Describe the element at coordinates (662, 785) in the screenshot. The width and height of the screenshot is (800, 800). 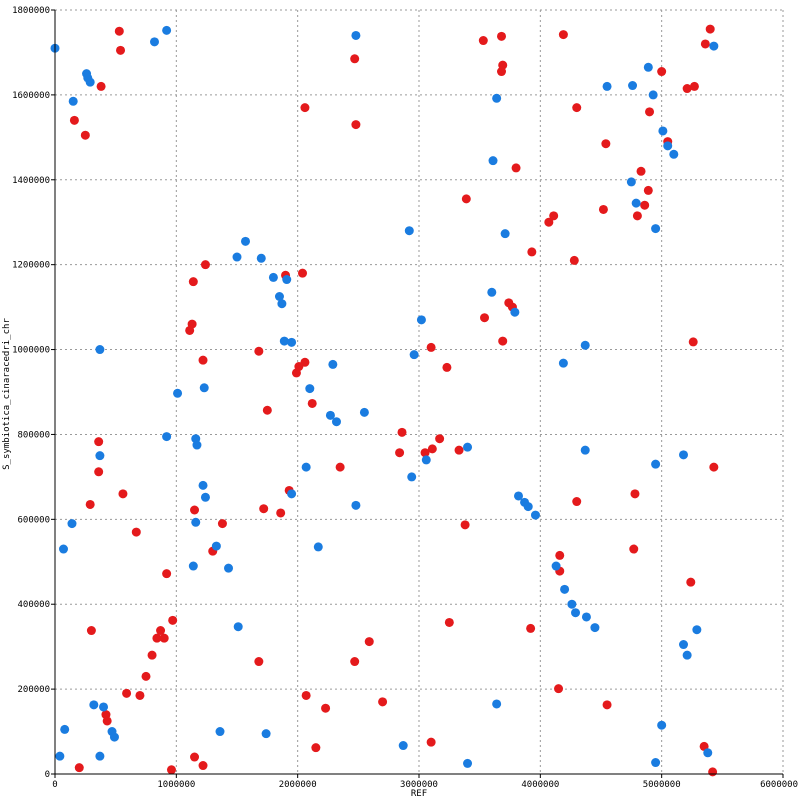
I see `x-tick-label: 5000000` at that location.